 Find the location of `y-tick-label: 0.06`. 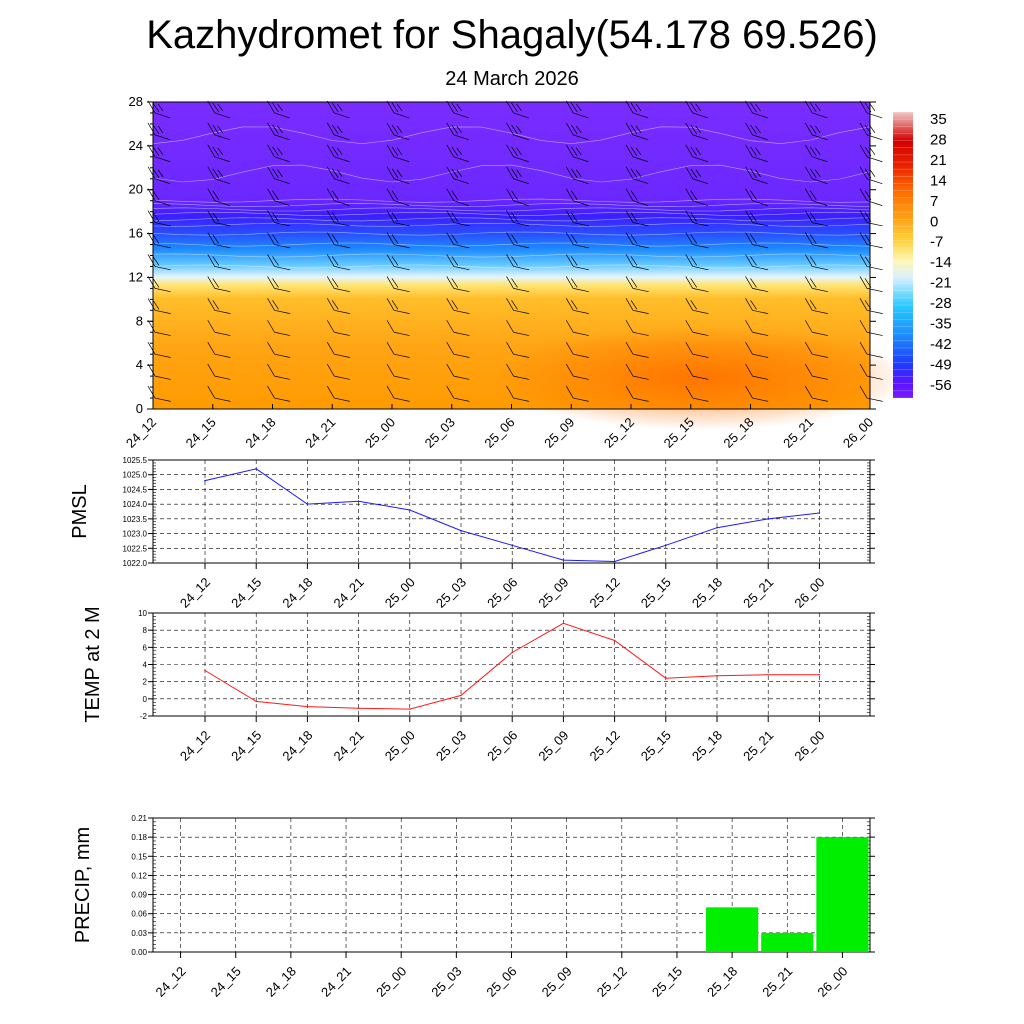

y-tick-label: 0.06 is located at coordinates (139, 914).